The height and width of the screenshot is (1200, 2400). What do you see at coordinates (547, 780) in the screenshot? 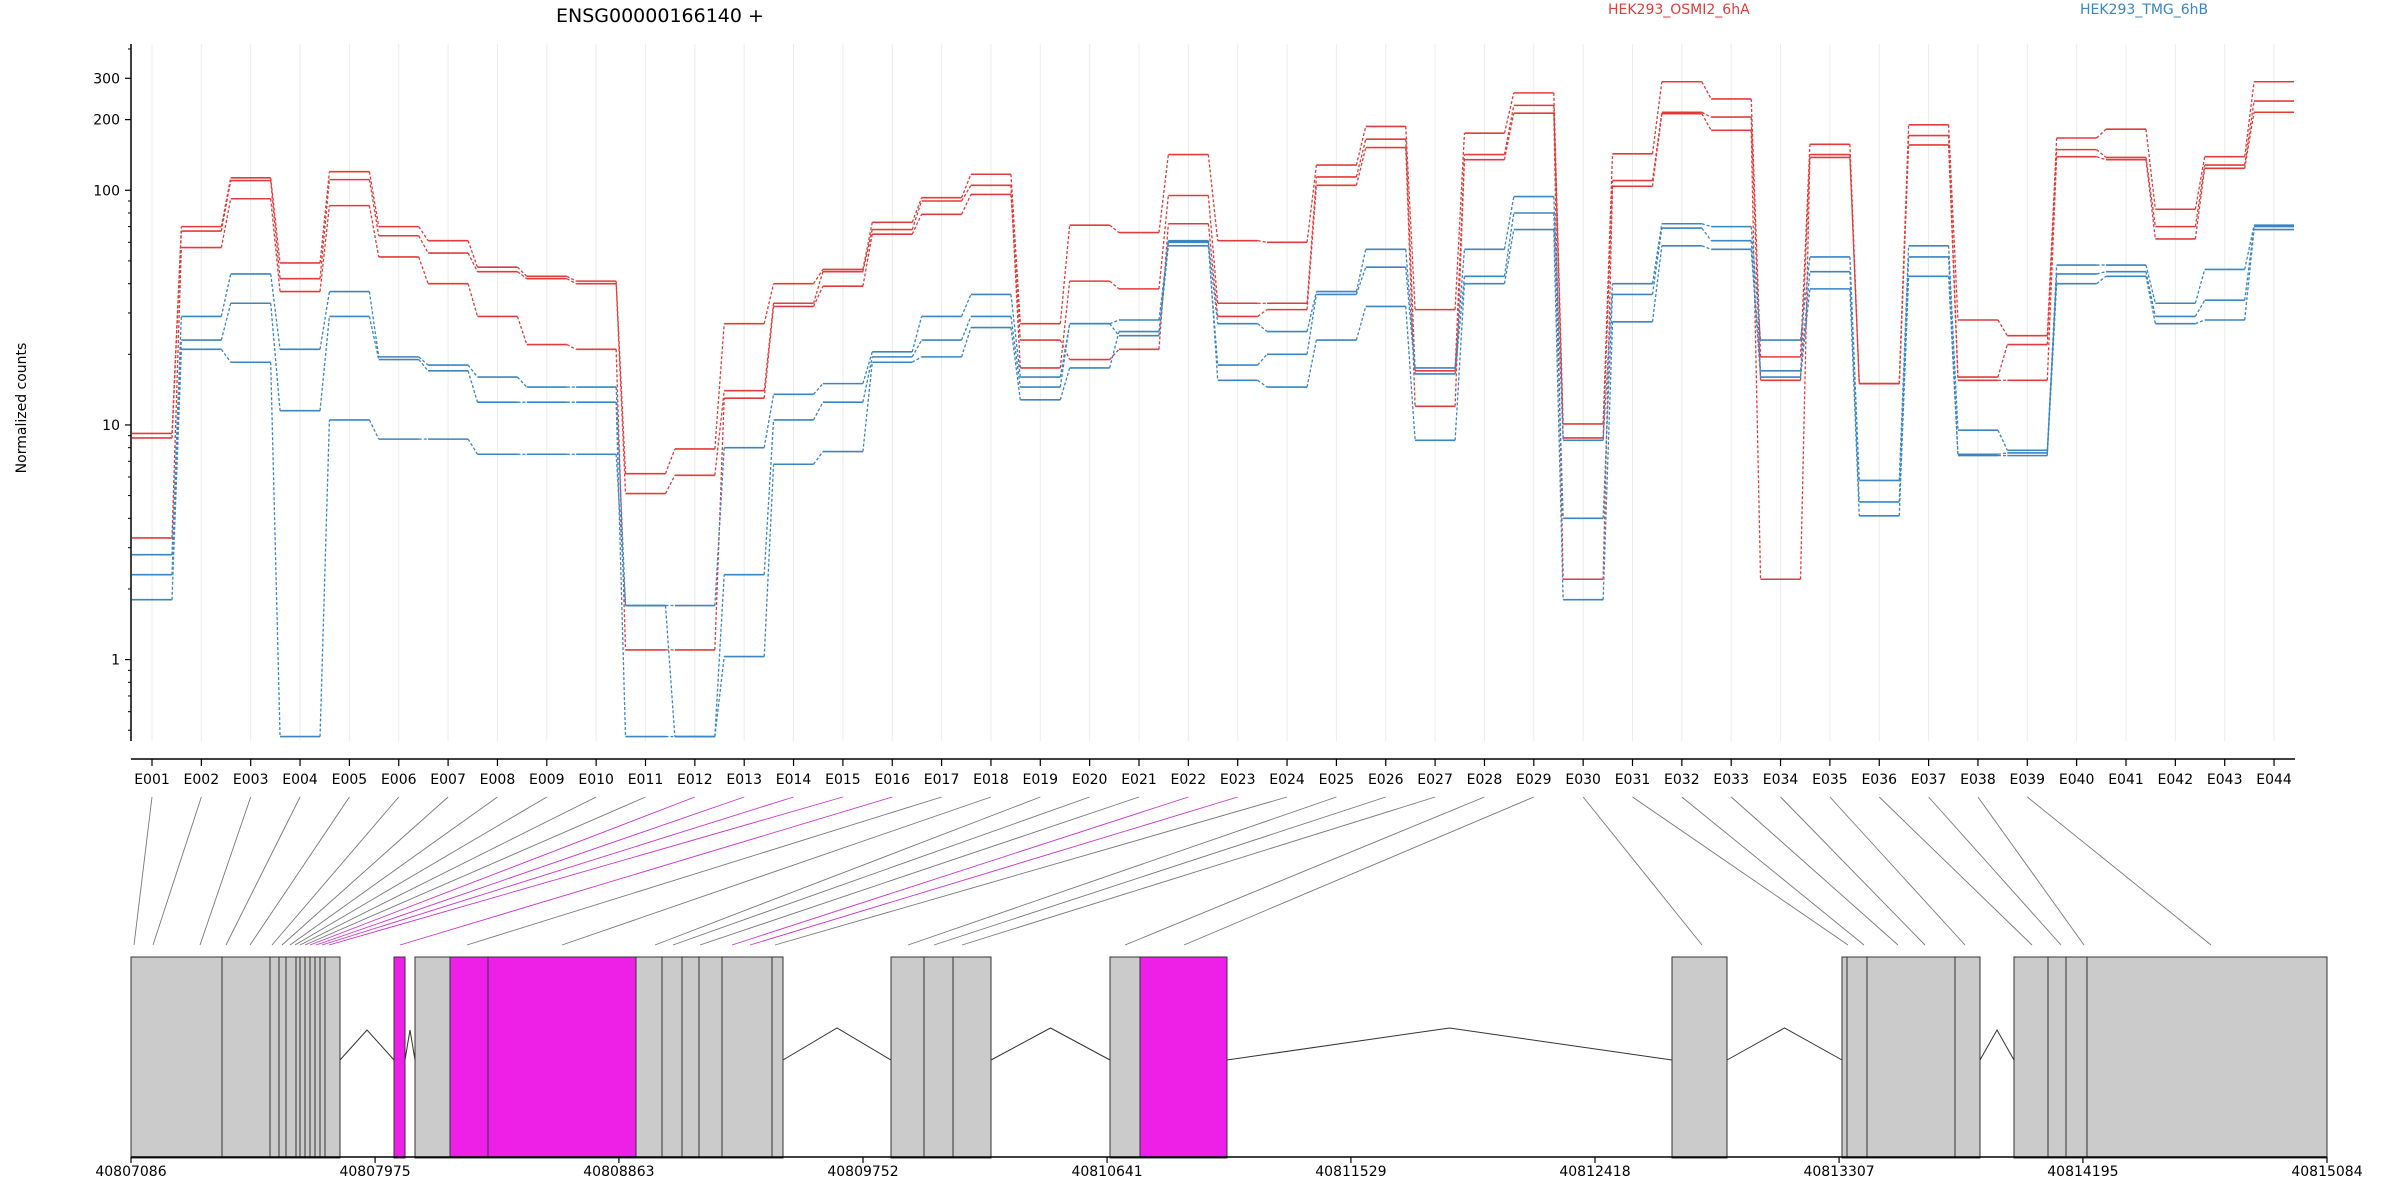
I see `exon-label-E009: E009` at bounding box center [547, 780].